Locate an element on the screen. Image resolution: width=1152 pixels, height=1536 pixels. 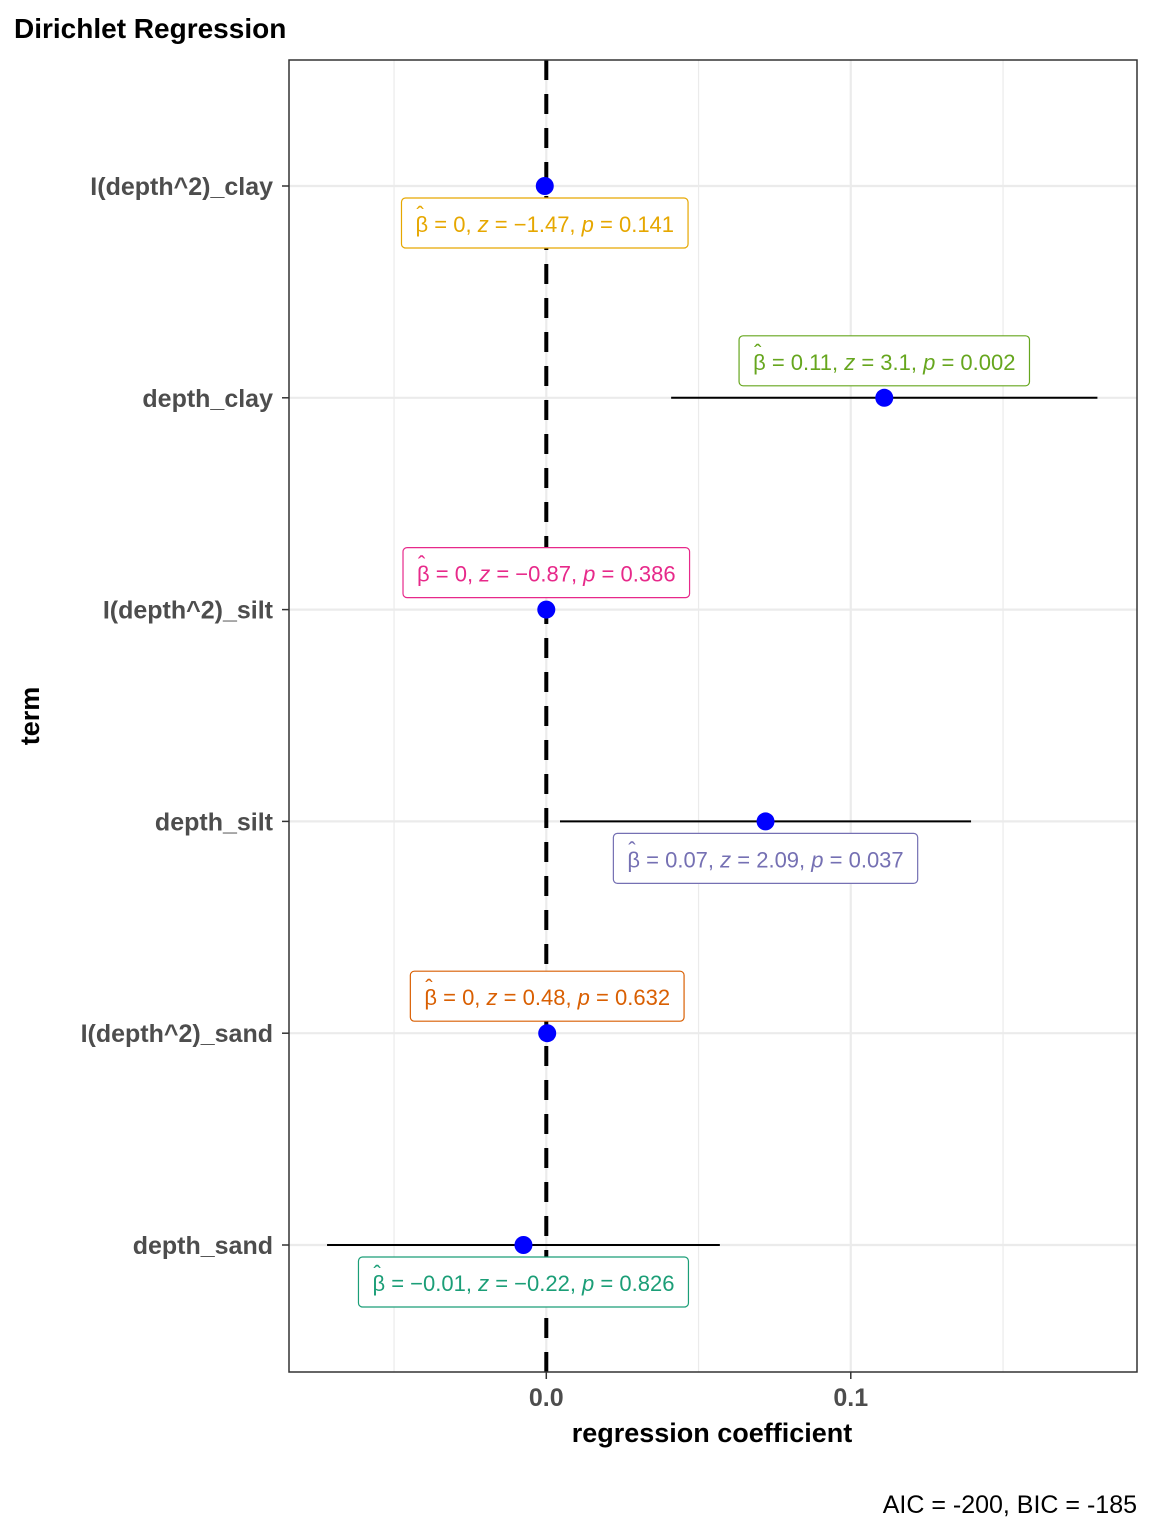
y-tick-label: I(depth^2)_silt is located at coordinates (188, 611).